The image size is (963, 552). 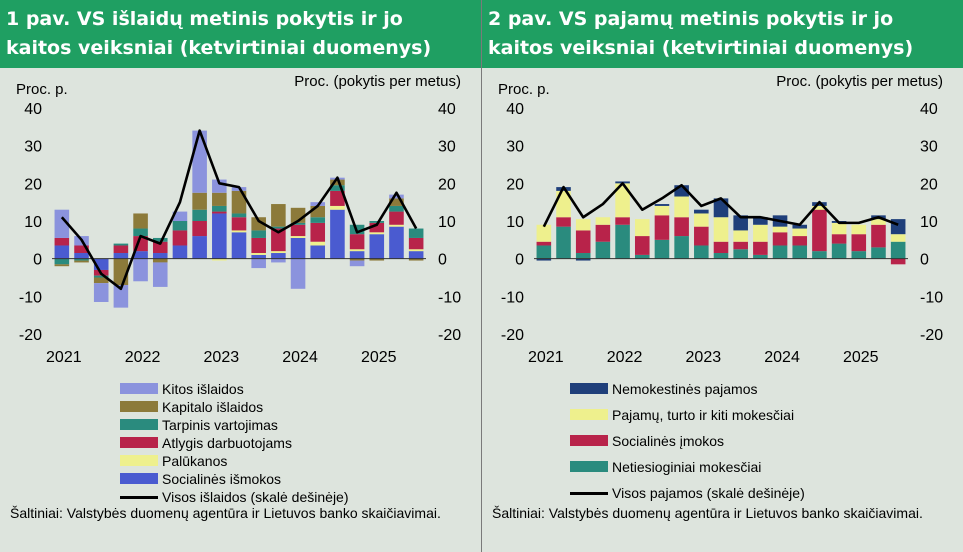 I want to click on y-axis-left-label: Proc. p., so click(x=42, y=89).